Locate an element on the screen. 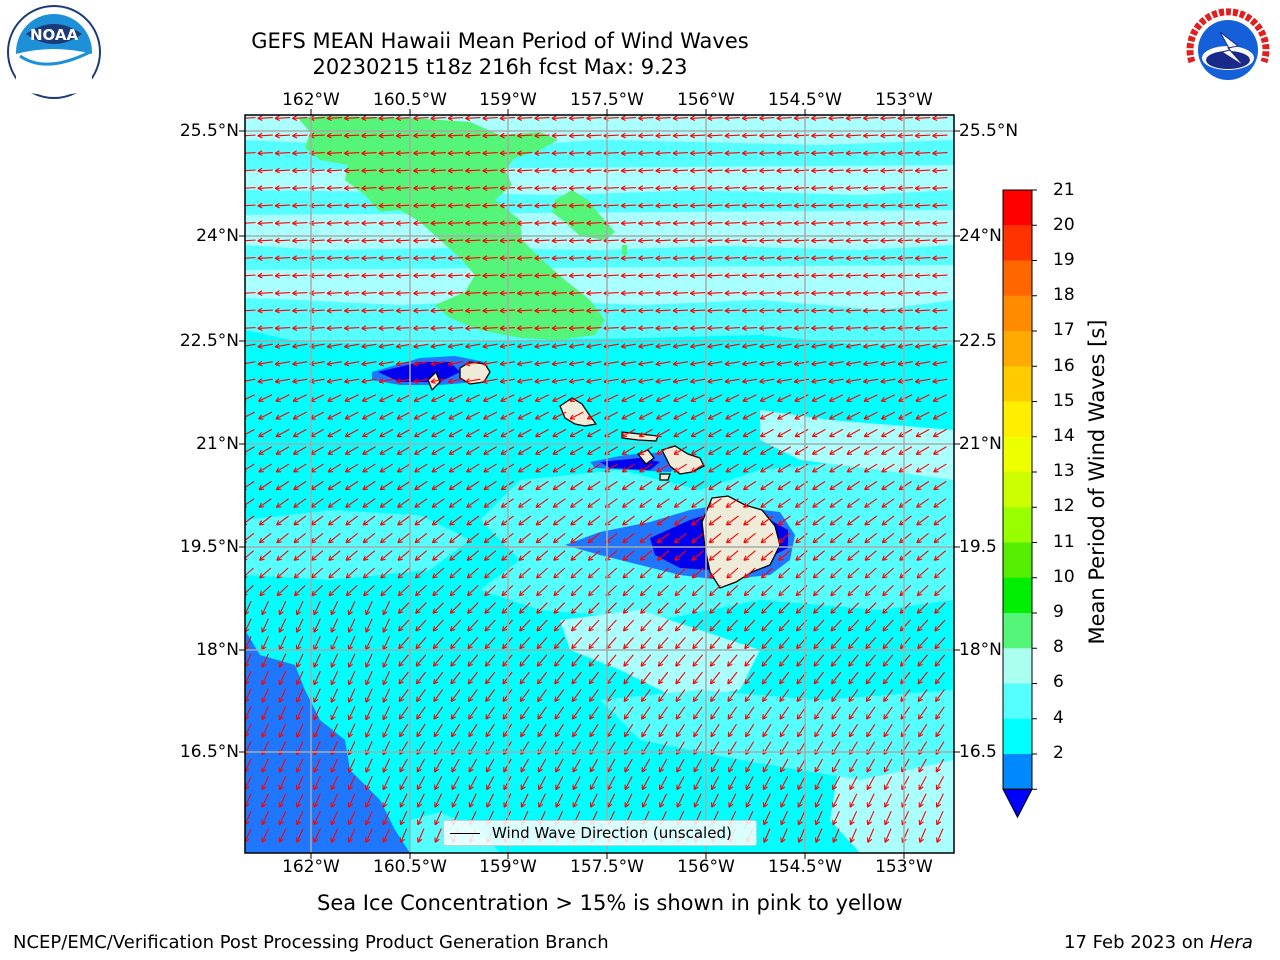  colorbar-tick-label: 2 is located at coordinates (1058, 753).